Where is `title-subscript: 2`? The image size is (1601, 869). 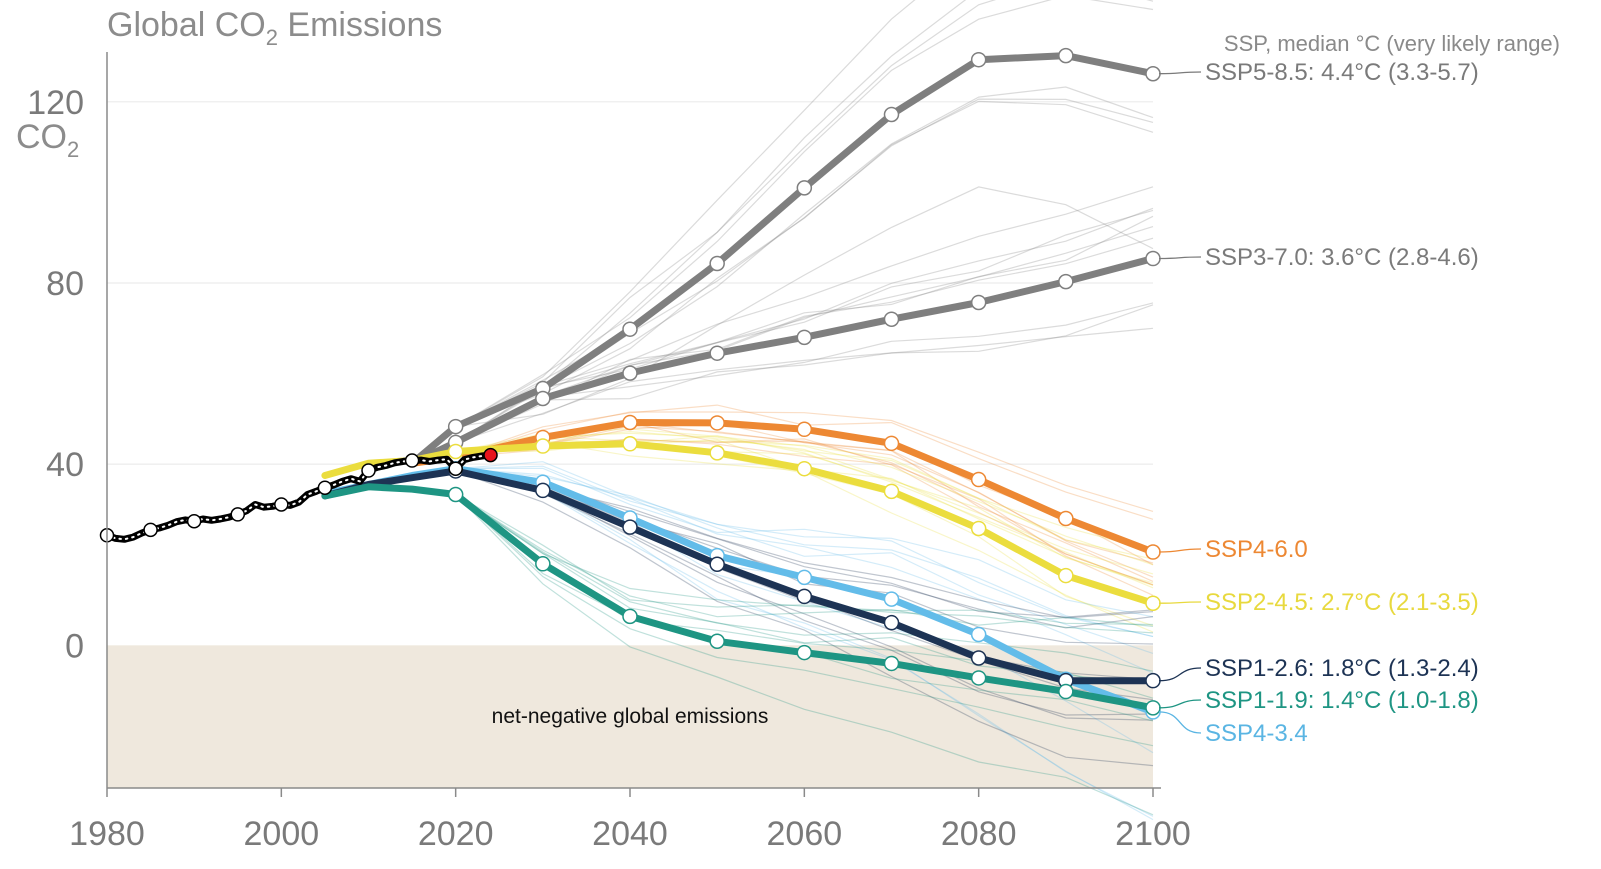 title-subscript: 2 is located at coordinates (272, 37).